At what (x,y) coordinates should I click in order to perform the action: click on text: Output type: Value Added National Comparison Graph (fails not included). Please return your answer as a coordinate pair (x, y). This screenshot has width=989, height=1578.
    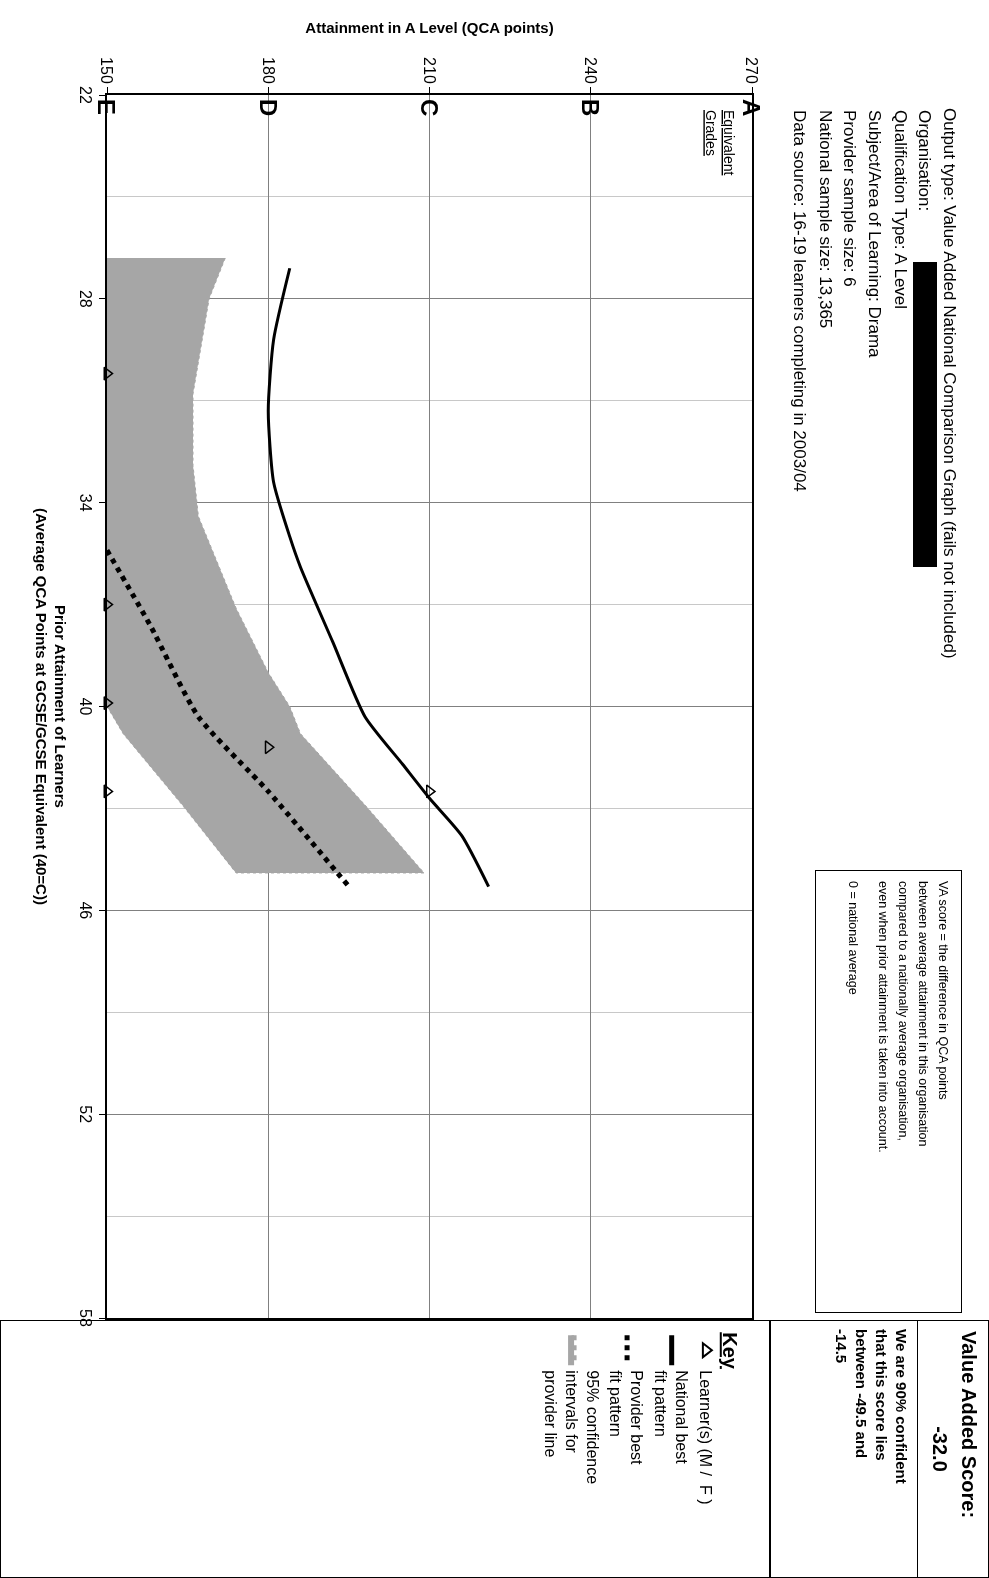
    Looking at the image, I should click on (950, 383).